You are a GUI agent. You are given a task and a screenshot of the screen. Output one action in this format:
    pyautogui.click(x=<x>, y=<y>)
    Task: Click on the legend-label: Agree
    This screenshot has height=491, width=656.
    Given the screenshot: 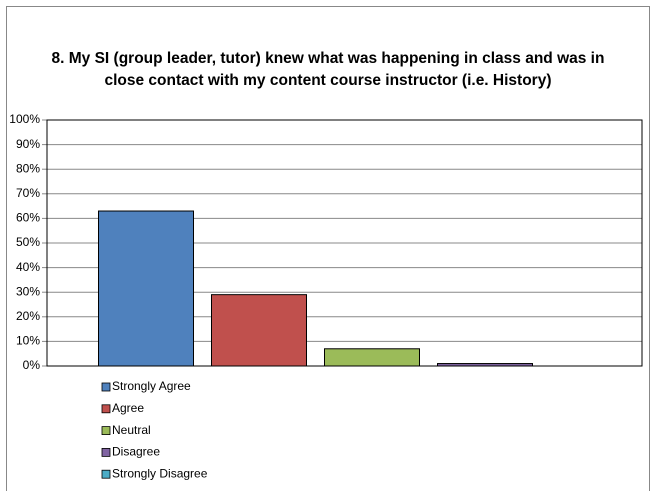 What is the action you would take?
    pyautogui.click(x=128, y=408)
    